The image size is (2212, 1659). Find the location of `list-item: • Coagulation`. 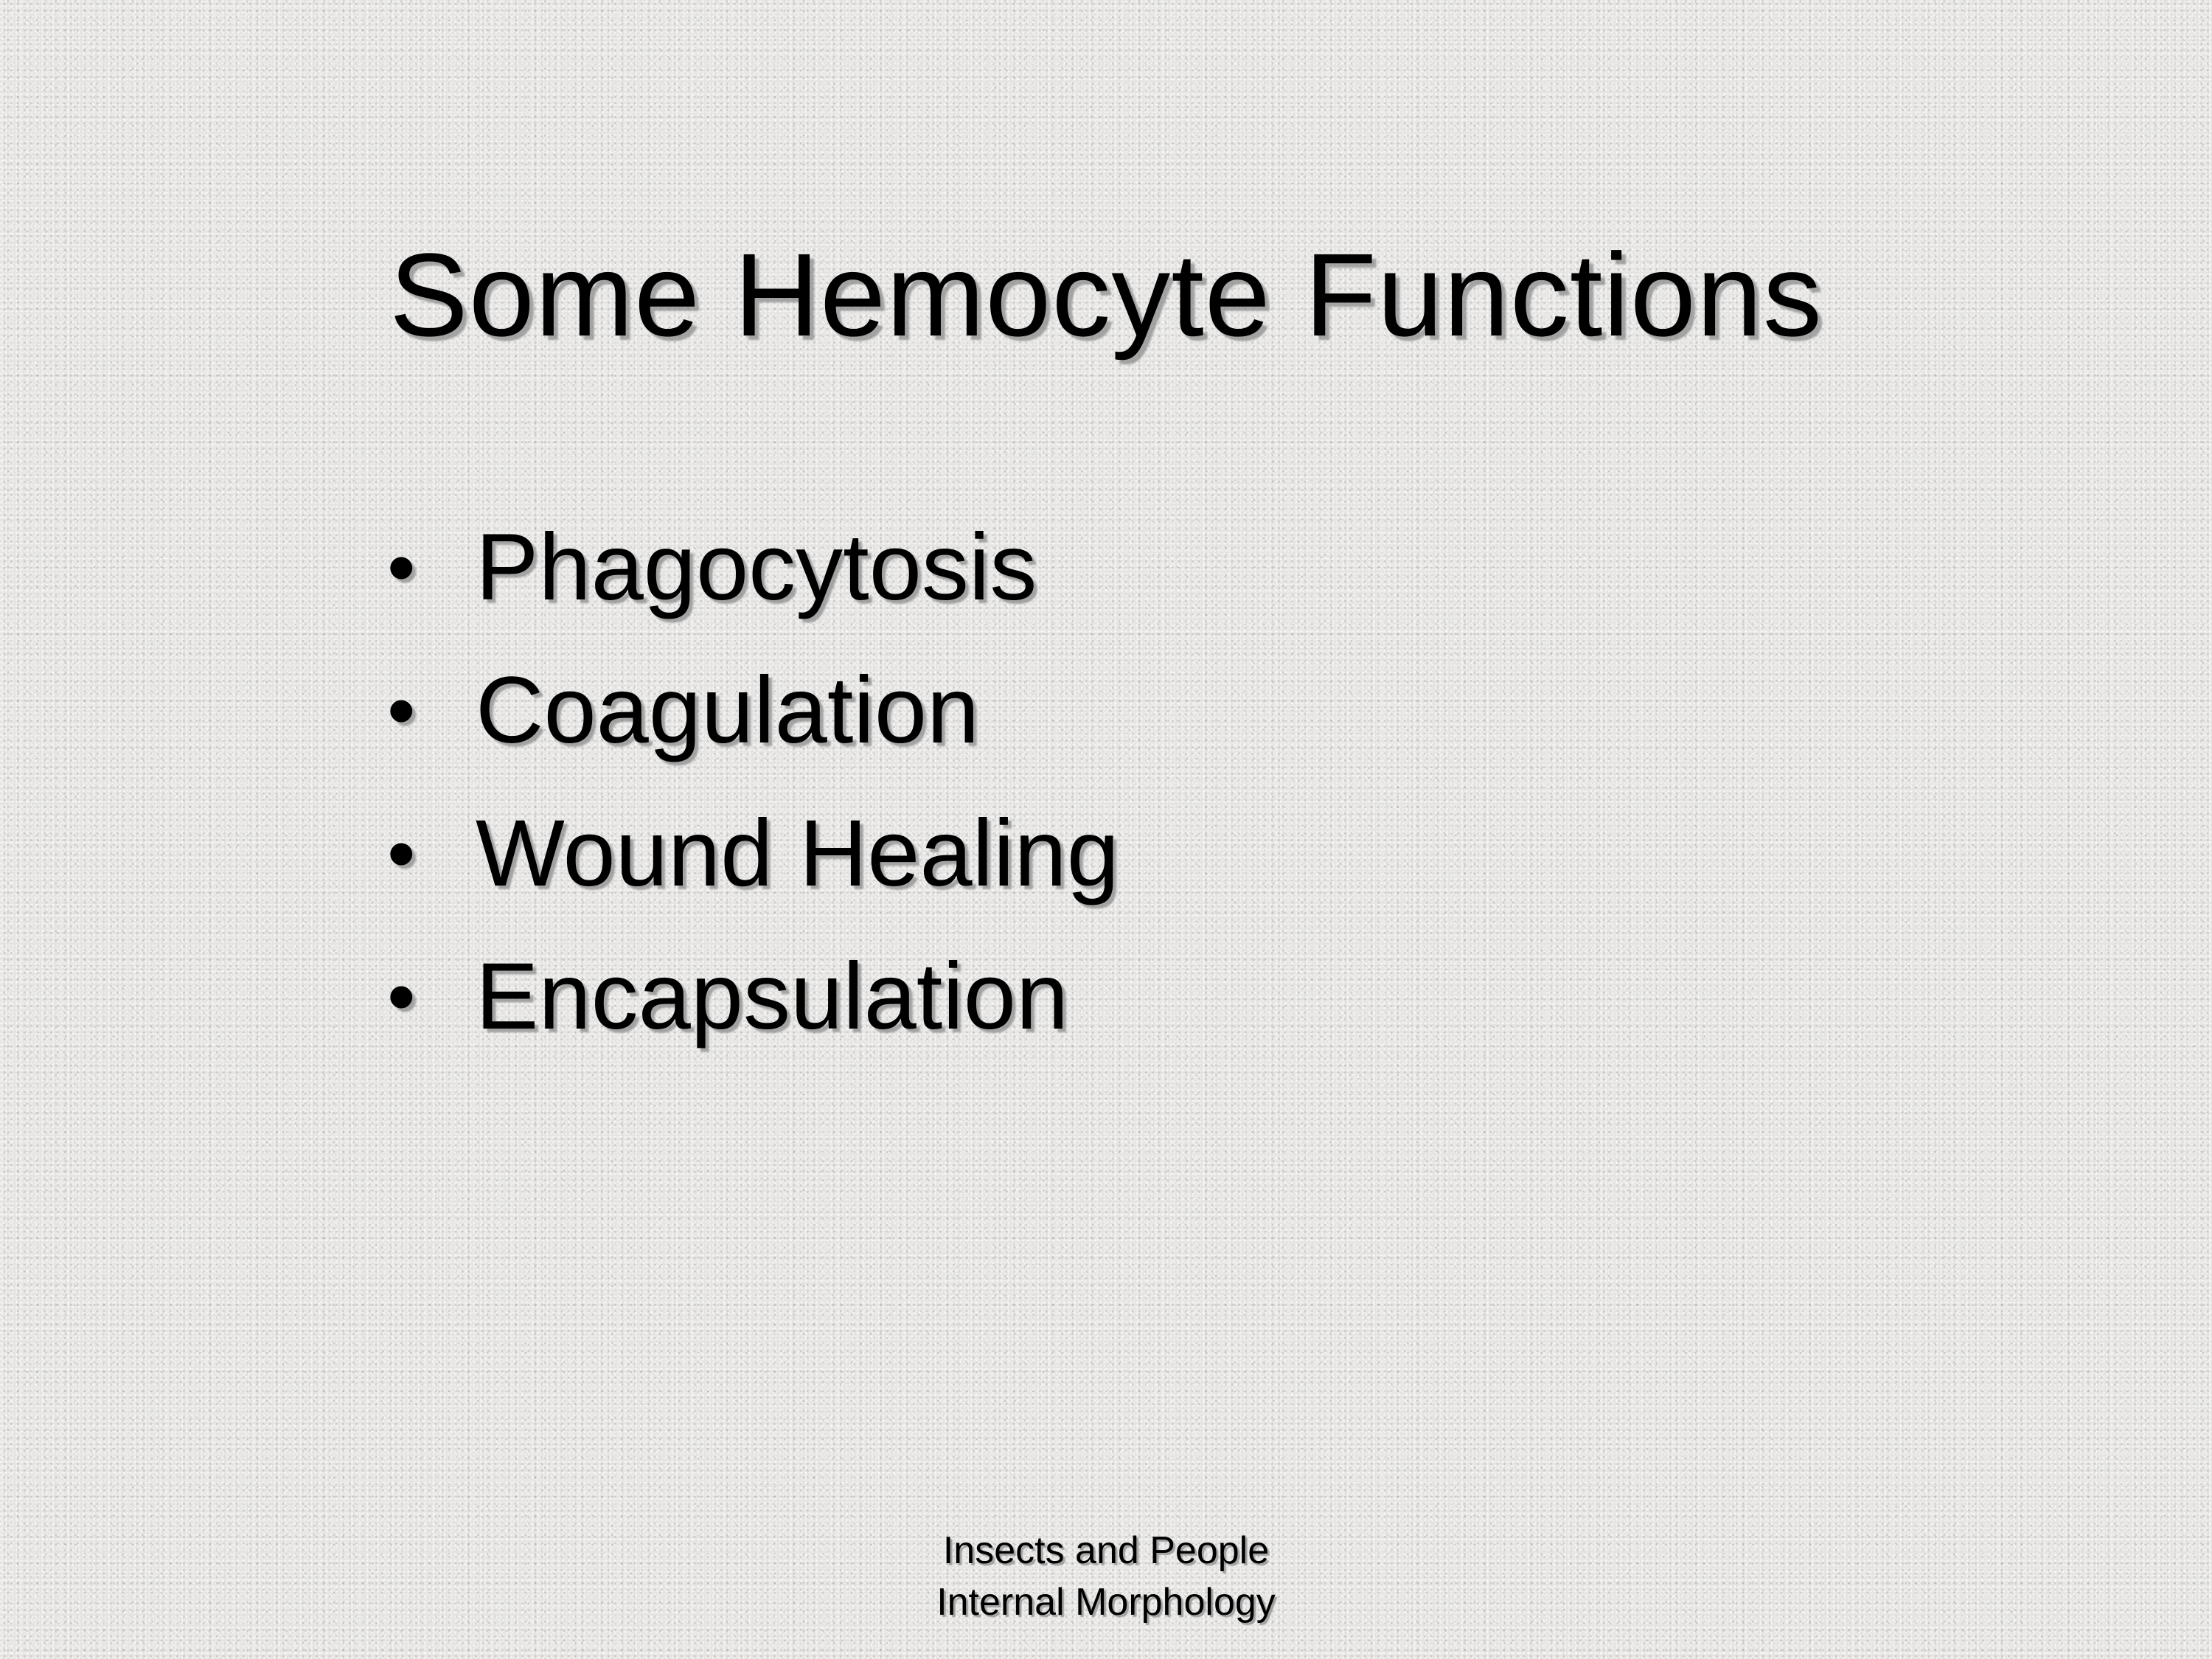

list-item: • Coagulation is located at coordinates (753, 723).